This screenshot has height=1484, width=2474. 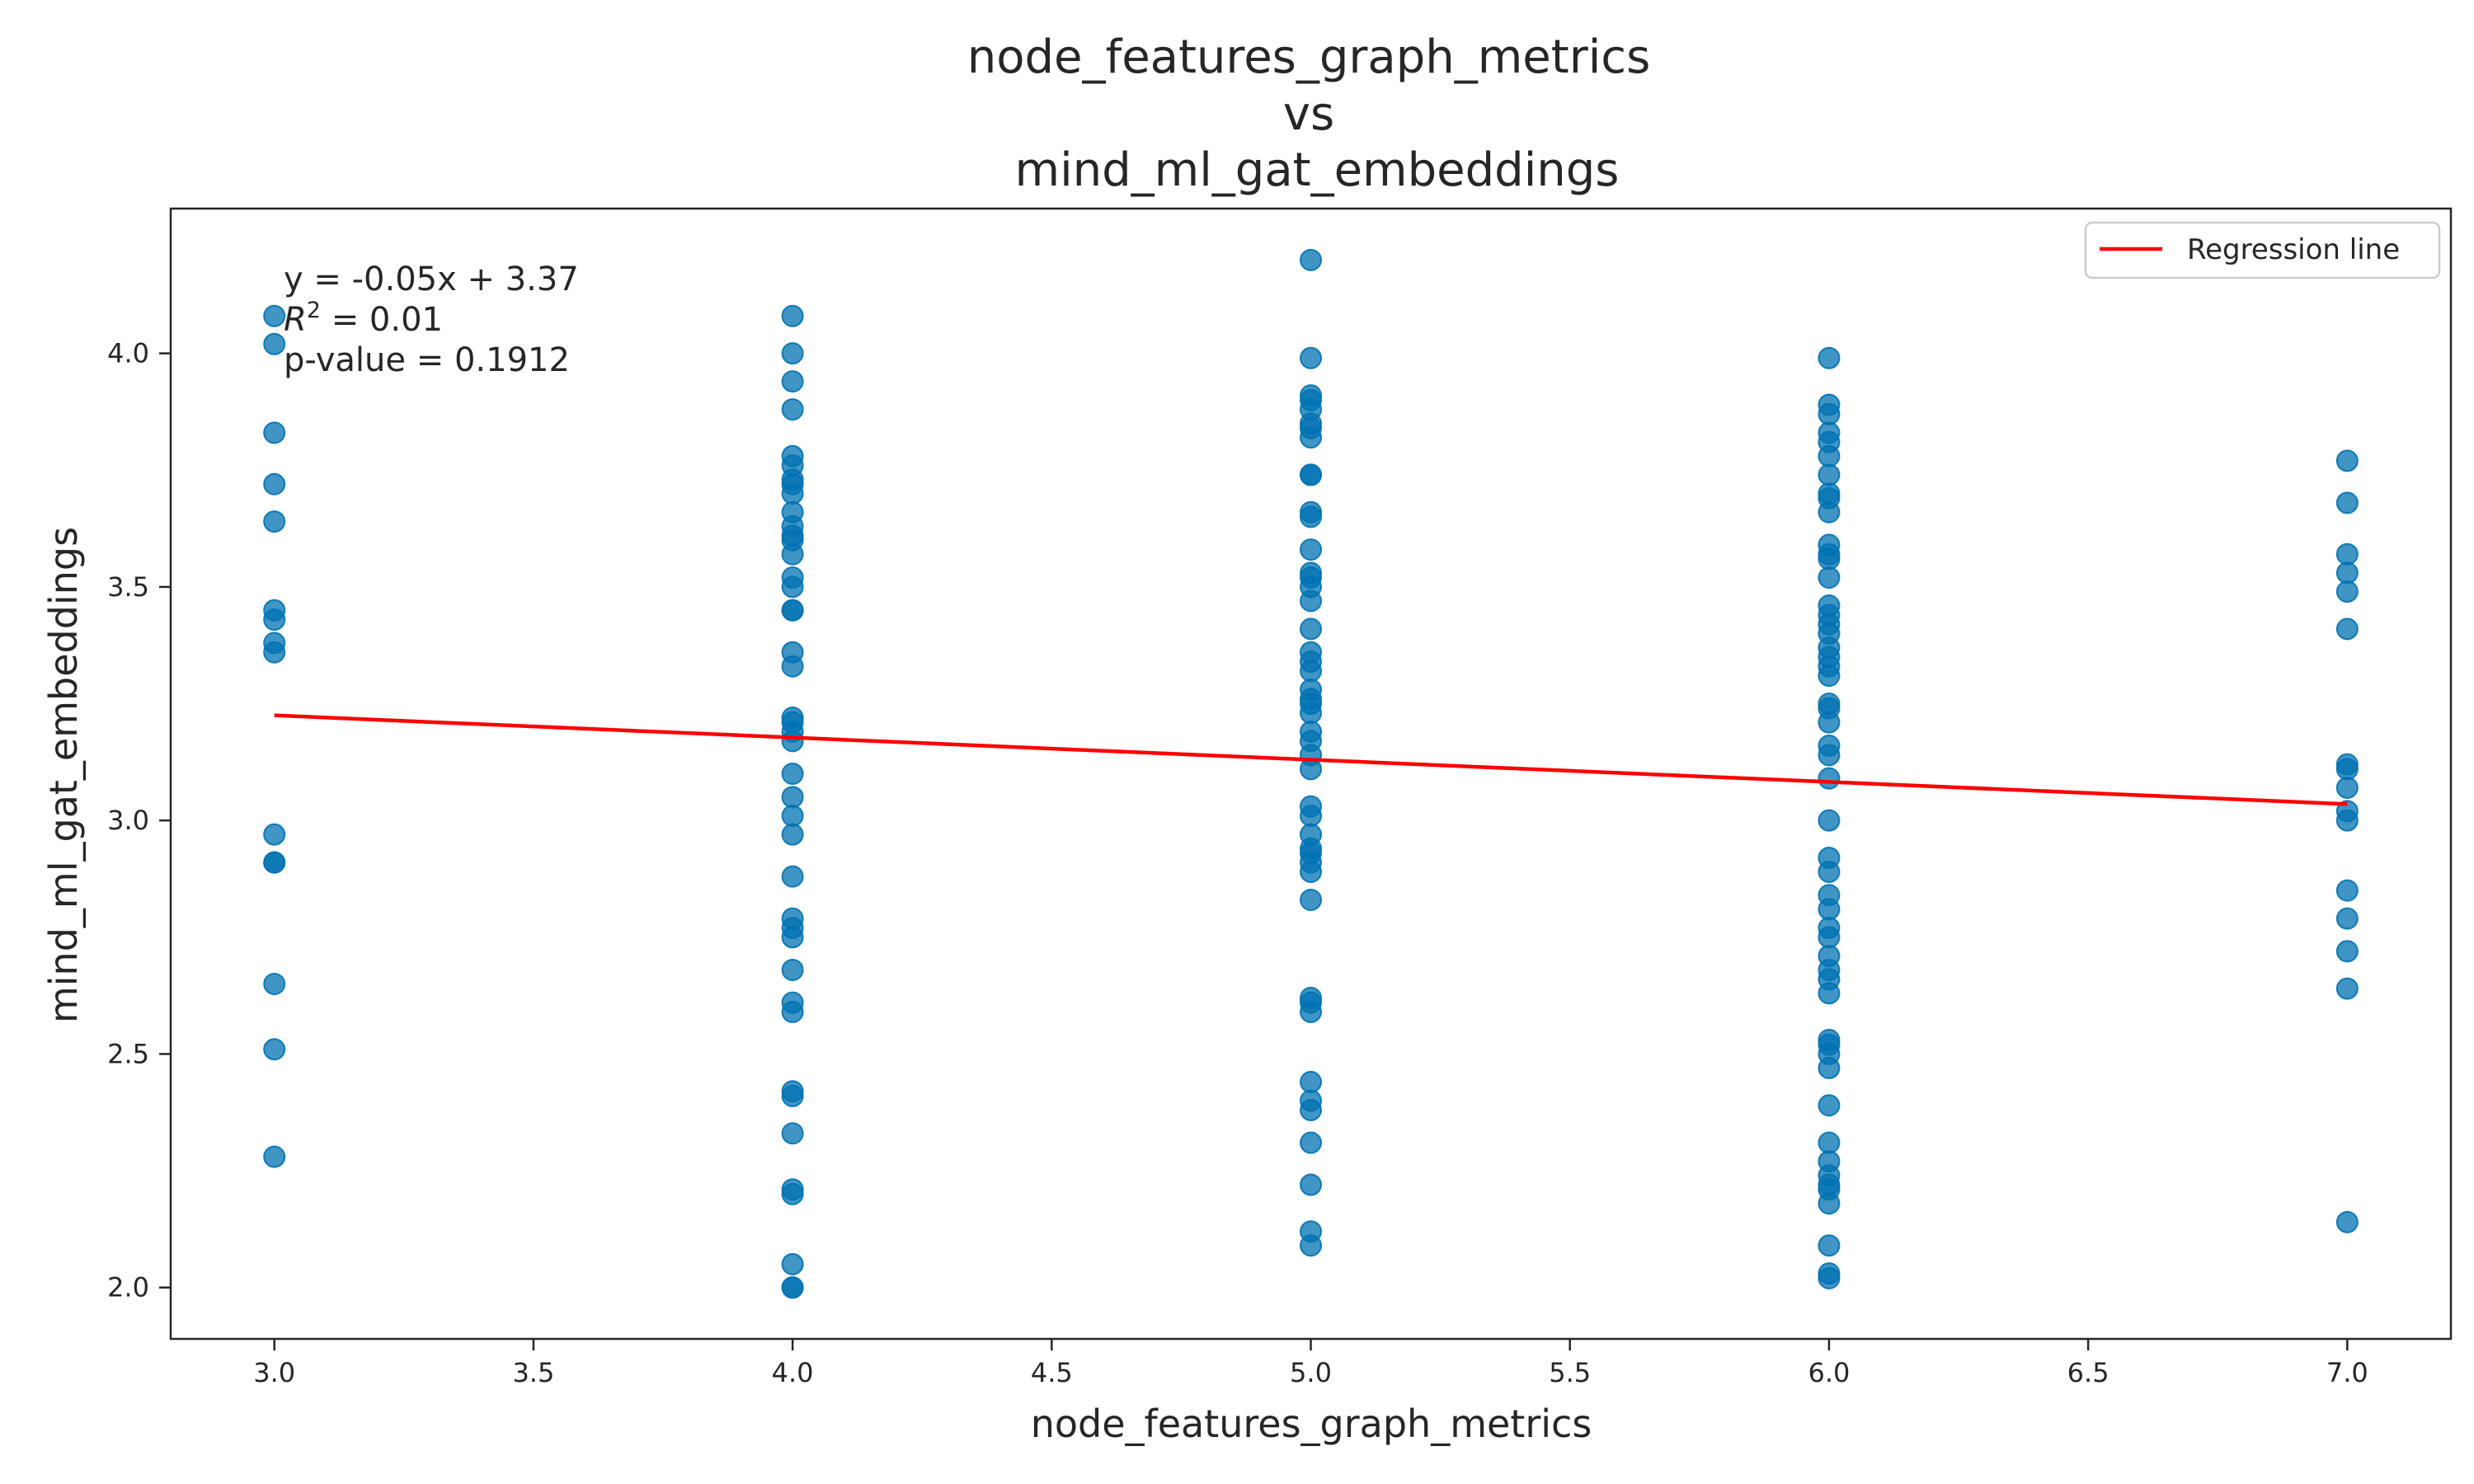 What do you see at coordinates (128, 1053) in the screenshot?
I see `y-tick-label: 2.5` at bounding box center [128, 1053].